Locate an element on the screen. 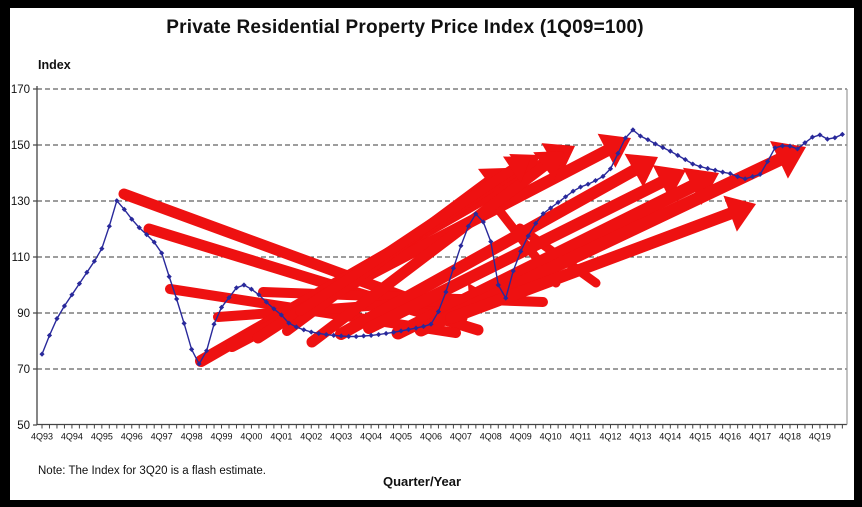 This screenshot has height=507, width=862. x-axis-title: Quarter/Year is located at coordinates (422, 481).